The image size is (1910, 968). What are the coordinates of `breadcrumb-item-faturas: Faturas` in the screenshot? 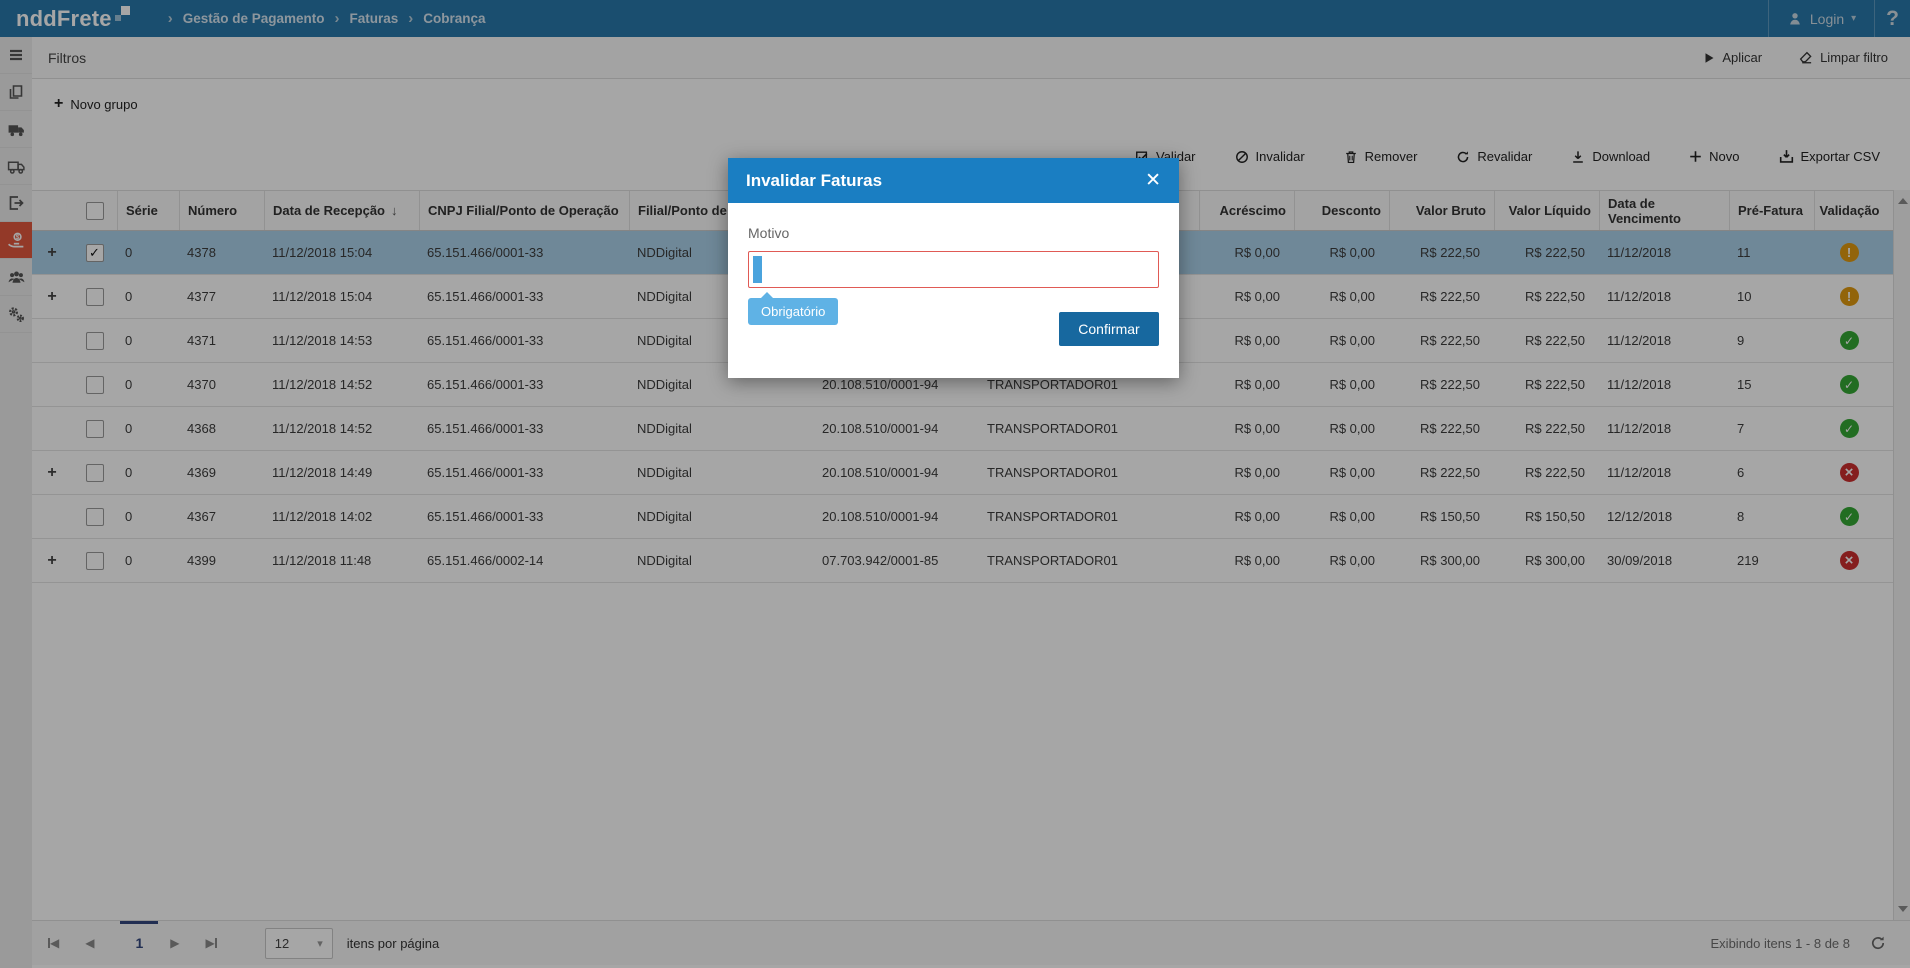 It's located at (374, 18).